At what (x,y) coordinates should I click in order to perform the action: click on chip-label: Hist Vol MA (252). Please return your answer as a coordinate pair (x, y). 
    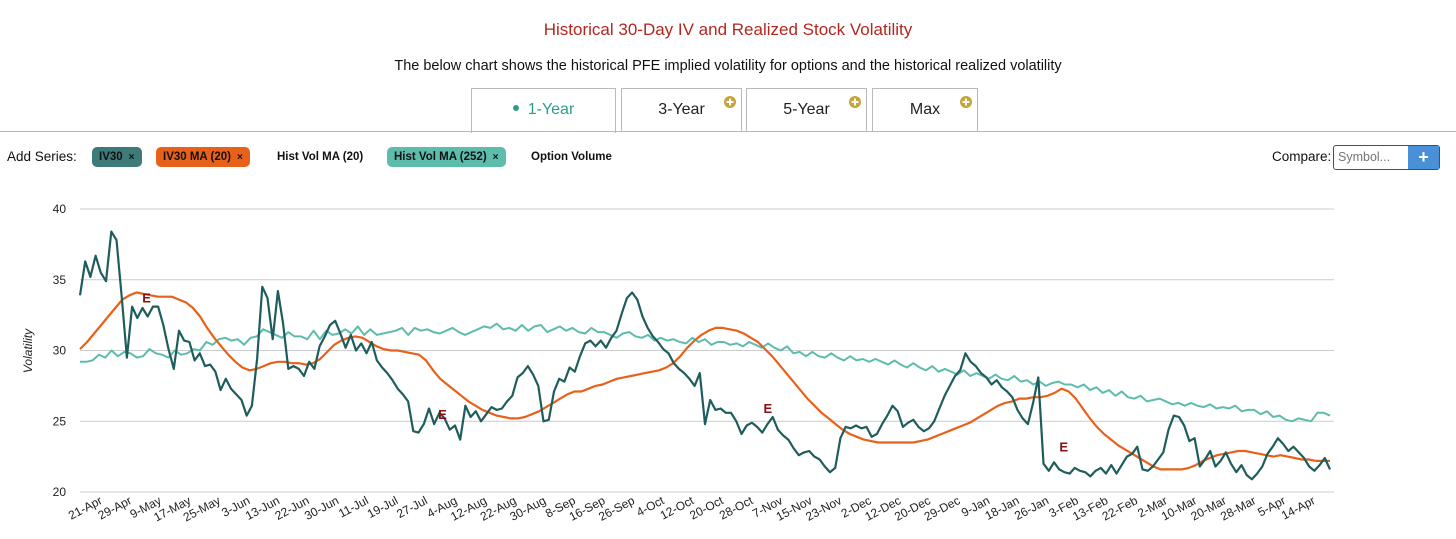
    Looking at the image, I should click on (440, 157).